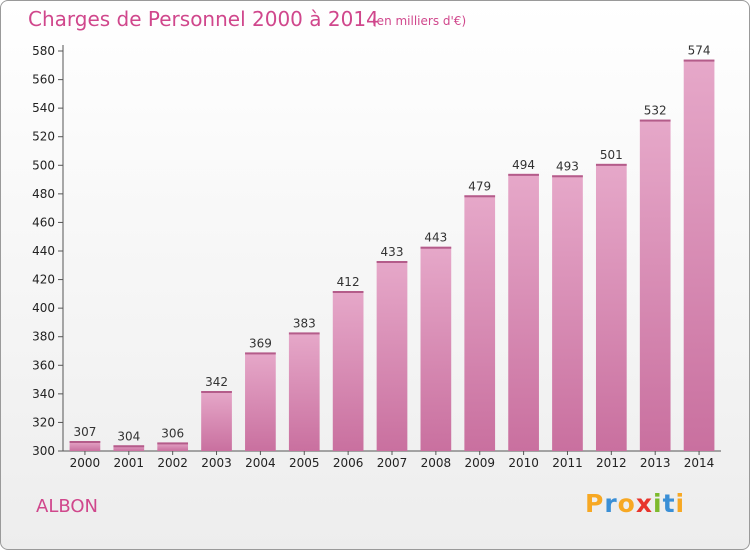 Image resolution: width=750 pixels, height=550 pixels. Describe the element at coordinates (435, 238) in the screenshot. I see `bar-value-label: 443` at that location.